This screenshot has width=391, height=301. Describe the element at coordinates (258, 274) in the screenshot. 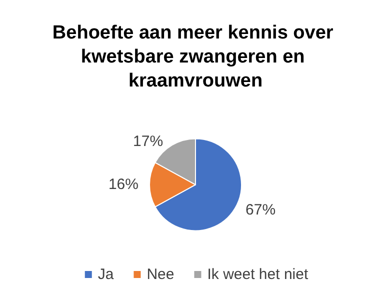

I see `legend-label: Ik weet het niet` at that location.